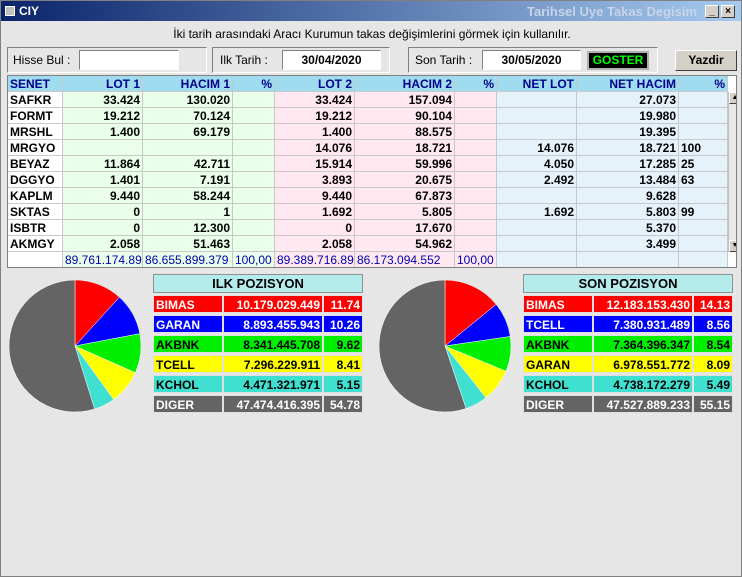 The width and height of the screenshot is (742, 577). What do you see at coordinates (732, 98) in the screenshot?
I see `scroll-up-icon: ▲` at bounding box center [732, 98].